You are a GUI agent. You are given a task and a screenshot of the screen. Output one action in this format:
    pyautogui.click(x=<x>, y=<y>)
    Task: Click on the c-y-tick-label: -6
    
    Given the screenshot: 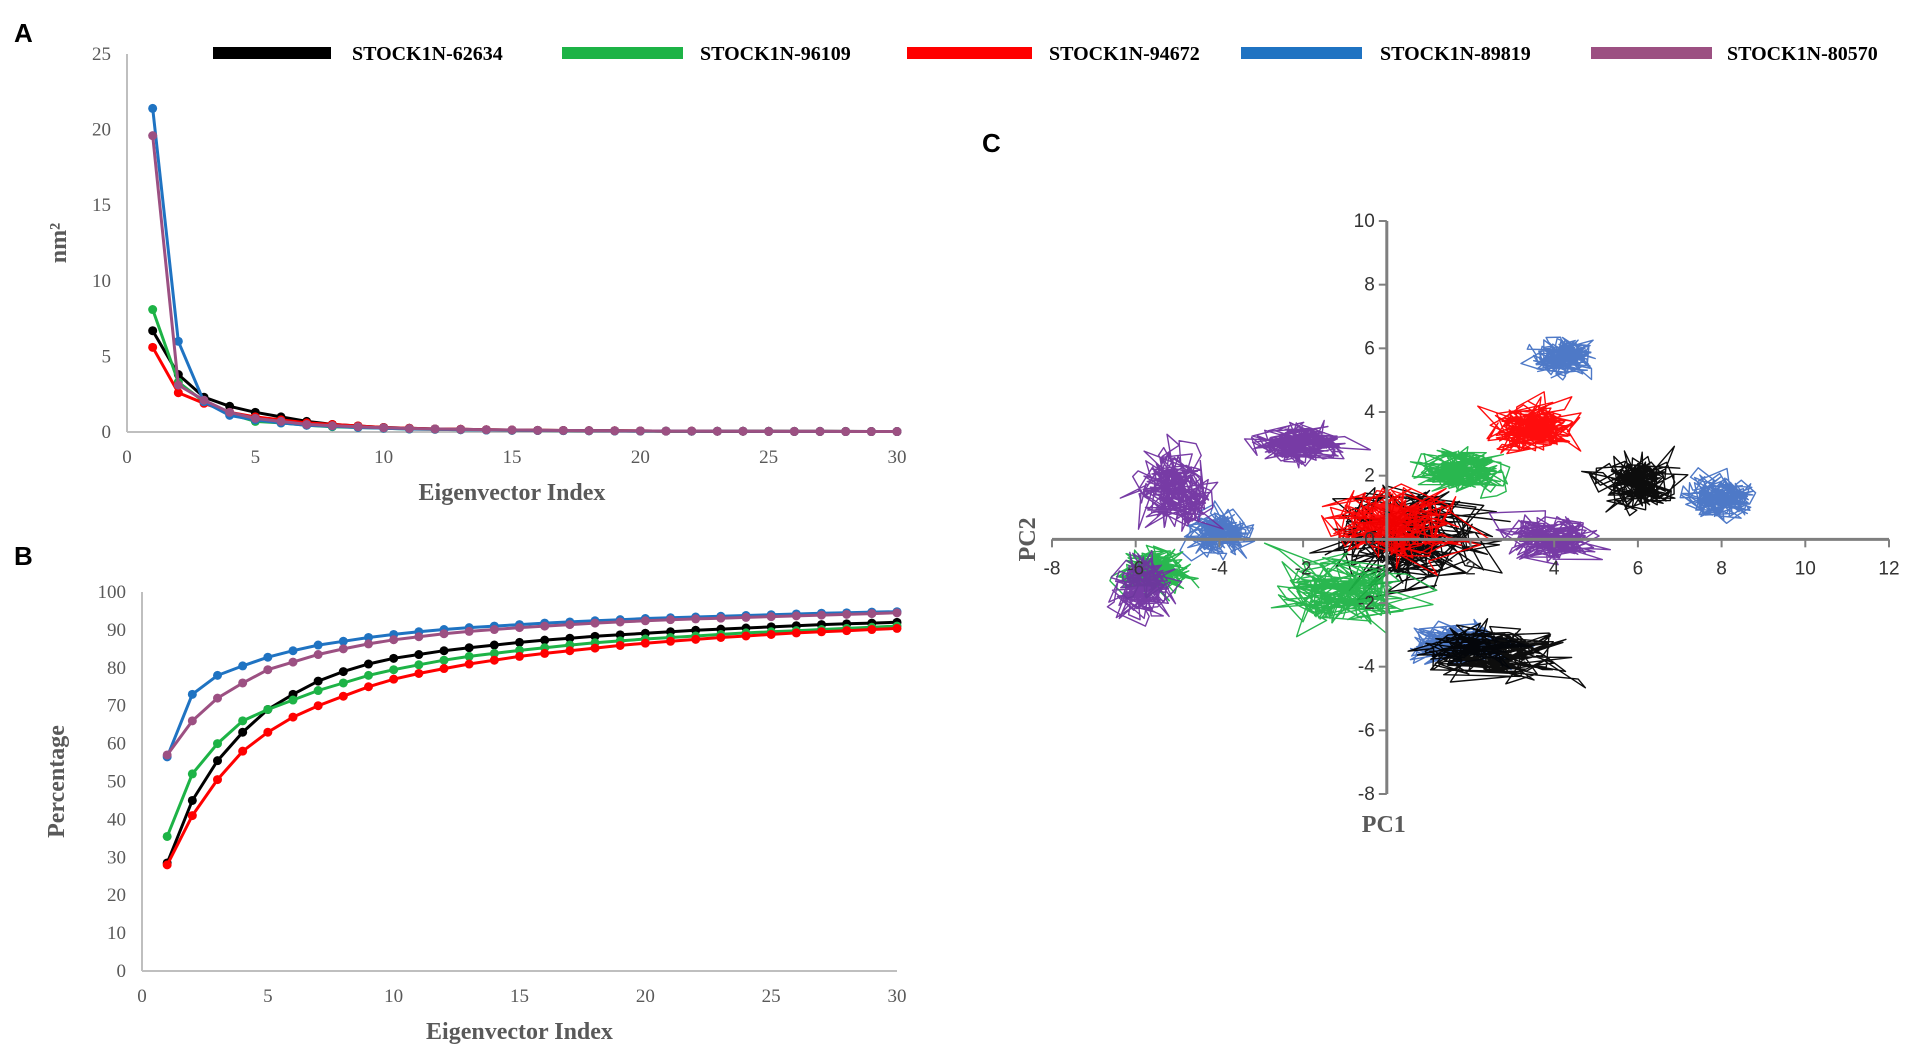 What is the action you would take?
    pyautogui.click(x=1366, y=730)
    